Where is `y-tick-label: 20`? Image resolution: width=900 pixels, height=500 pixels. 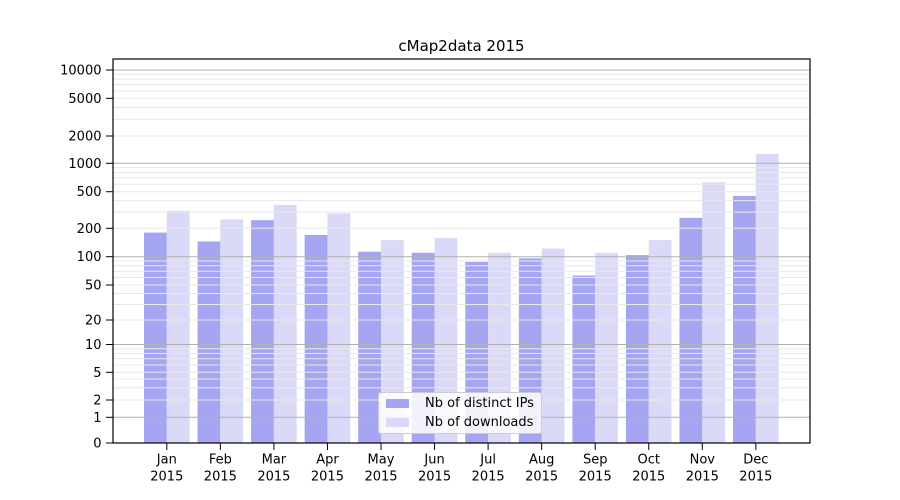
y-tick-label: 20 is located at coordinates (93, 321).